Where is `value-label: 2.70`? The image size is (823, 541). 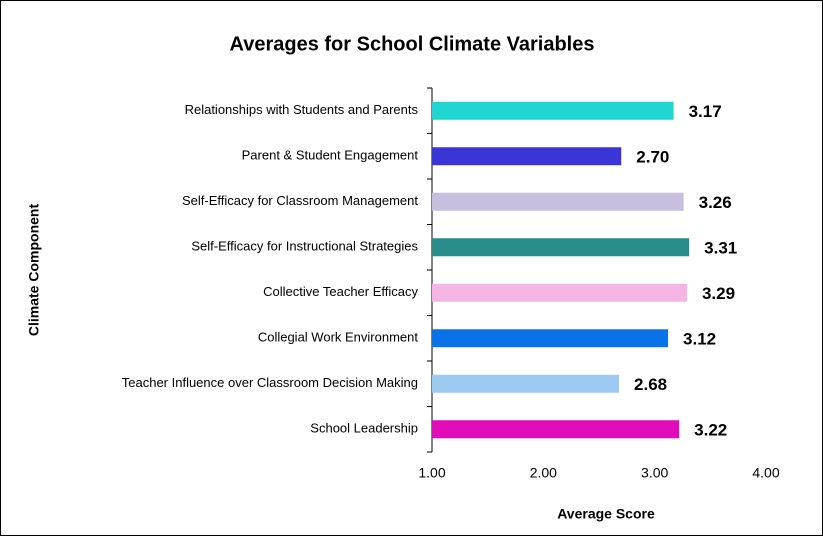
value-label: 2.70 is located at coordinates (652, 157).